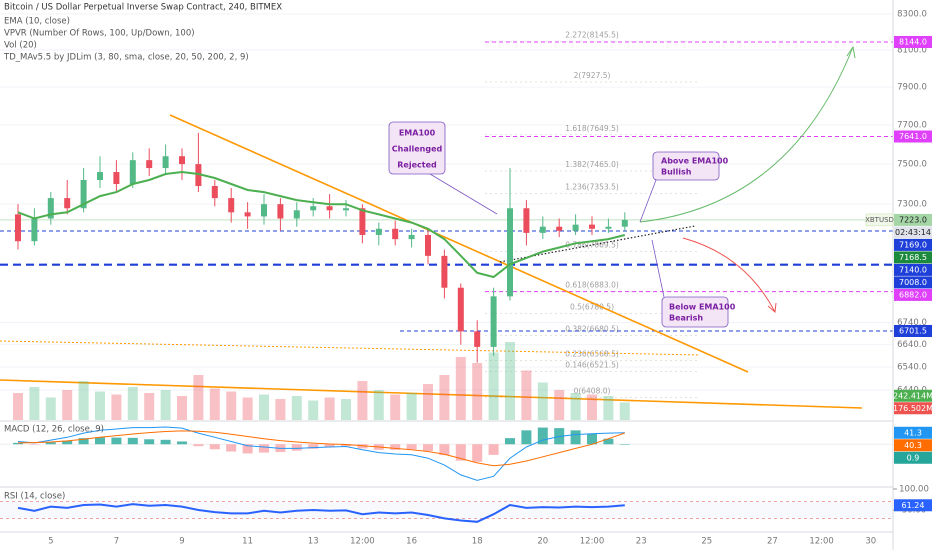  I want to click on note-text: Challenged, so click(417, 149).